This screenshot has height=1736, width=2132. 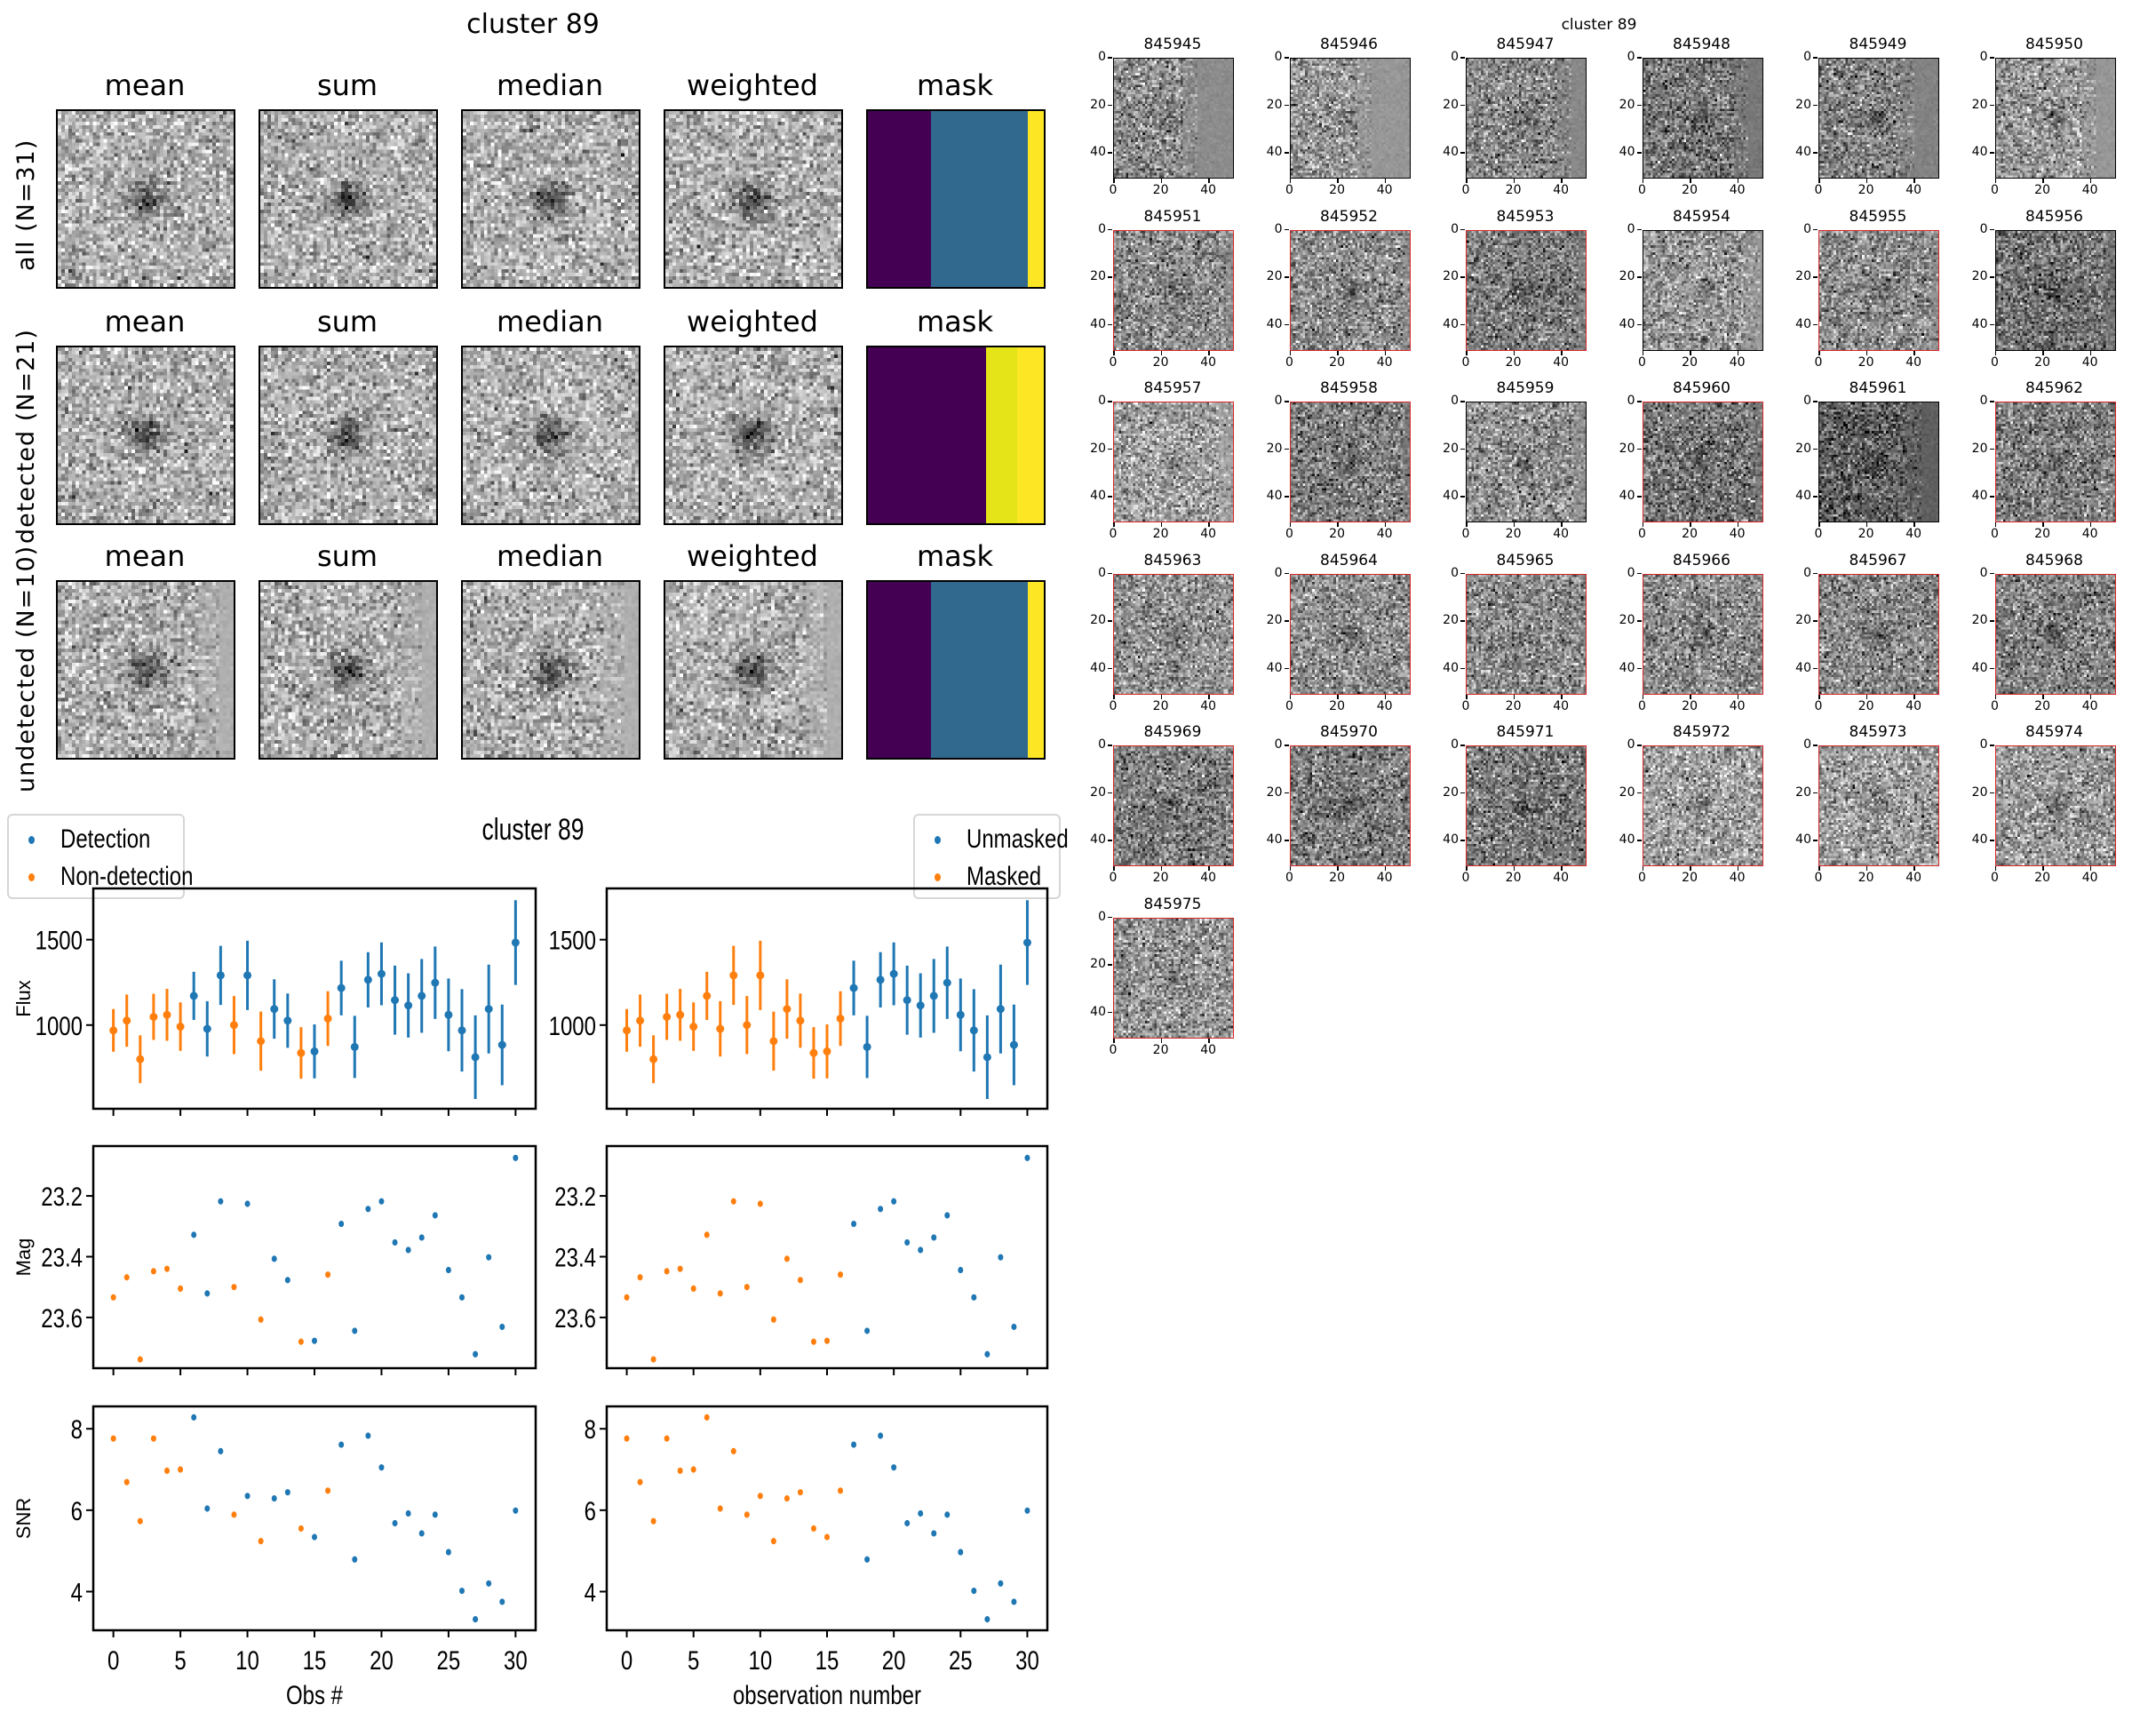 I want to click on stack-column-title-sum: sum, so click(x=347, y=556).